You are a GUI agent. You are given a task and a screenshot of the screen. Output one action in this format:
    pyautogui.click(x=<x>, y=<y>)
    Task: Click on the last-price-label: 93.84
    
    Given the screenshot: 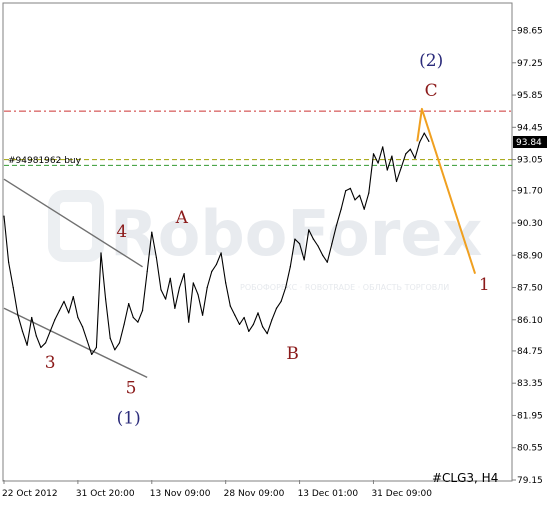 What is the action you would take?
    pyautogui.click(x=529, y=143)
    